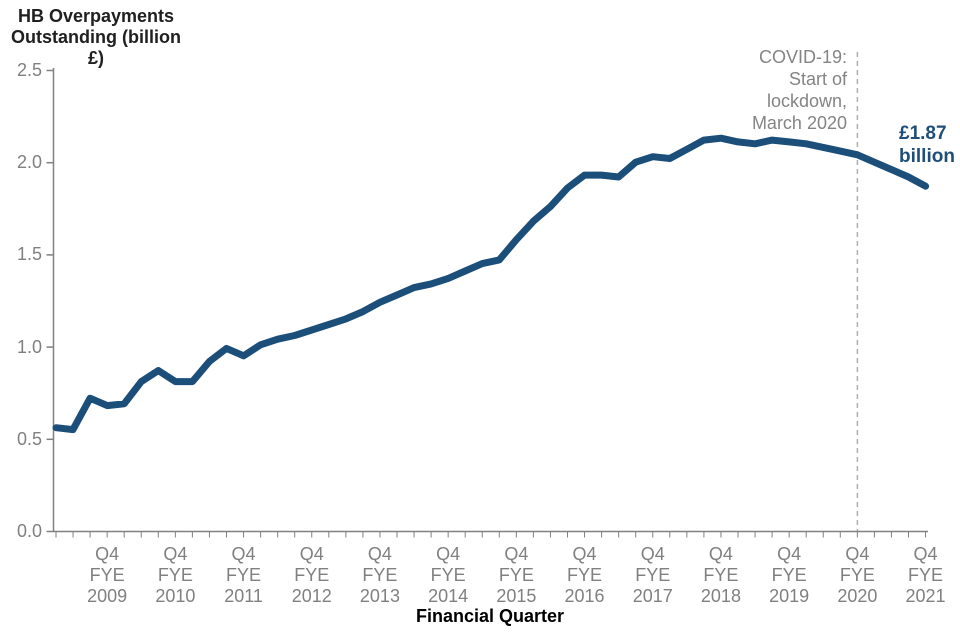 The width and height of the screenshot is (960, 640). I want to click on covid-annotation-line: COVID-19:, so click(802, 57).